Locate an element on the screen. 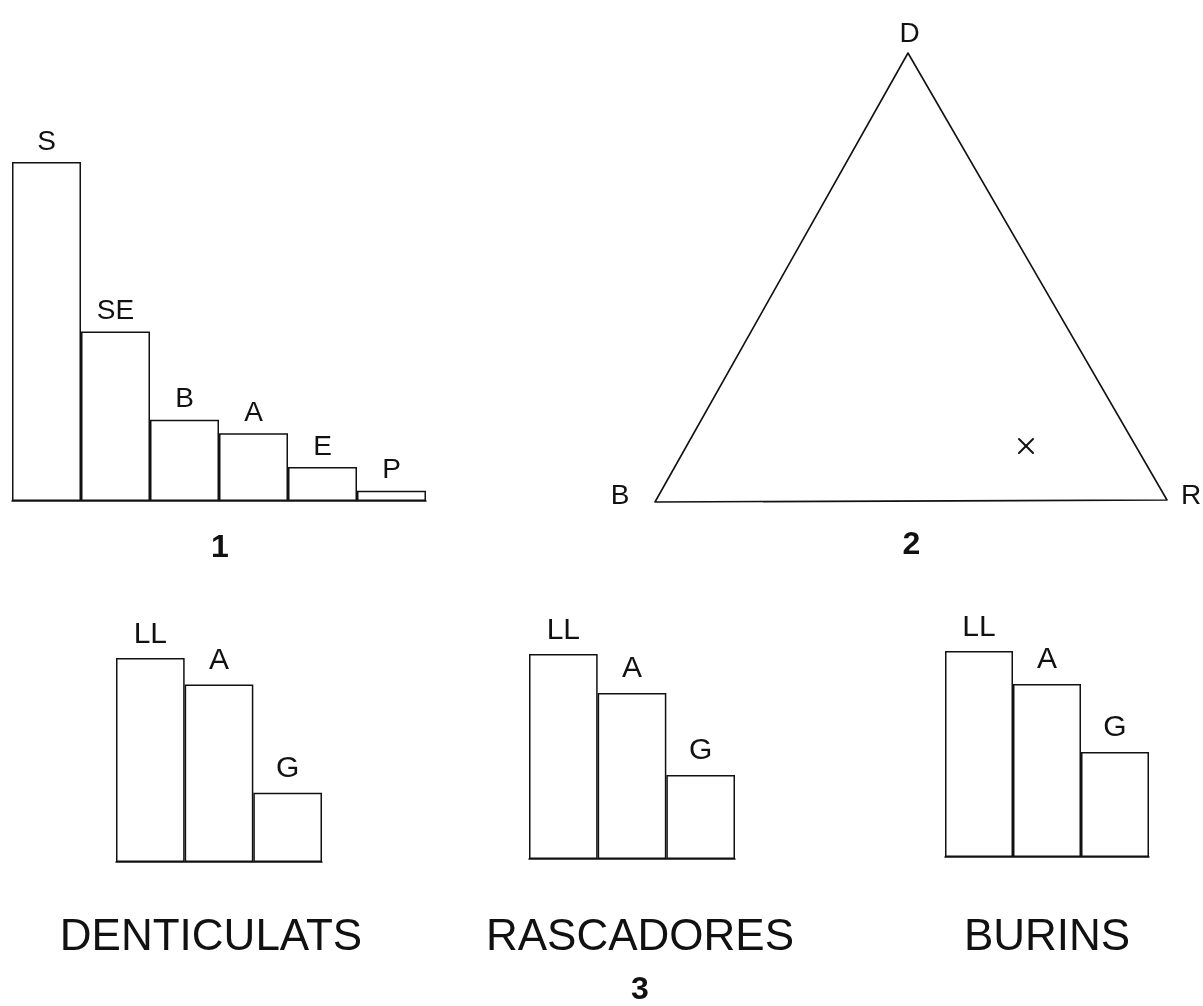 Image resolution: width=1203 pixels, height=1006 pixels. text: BURINS is located at coordinates (1047, 934).